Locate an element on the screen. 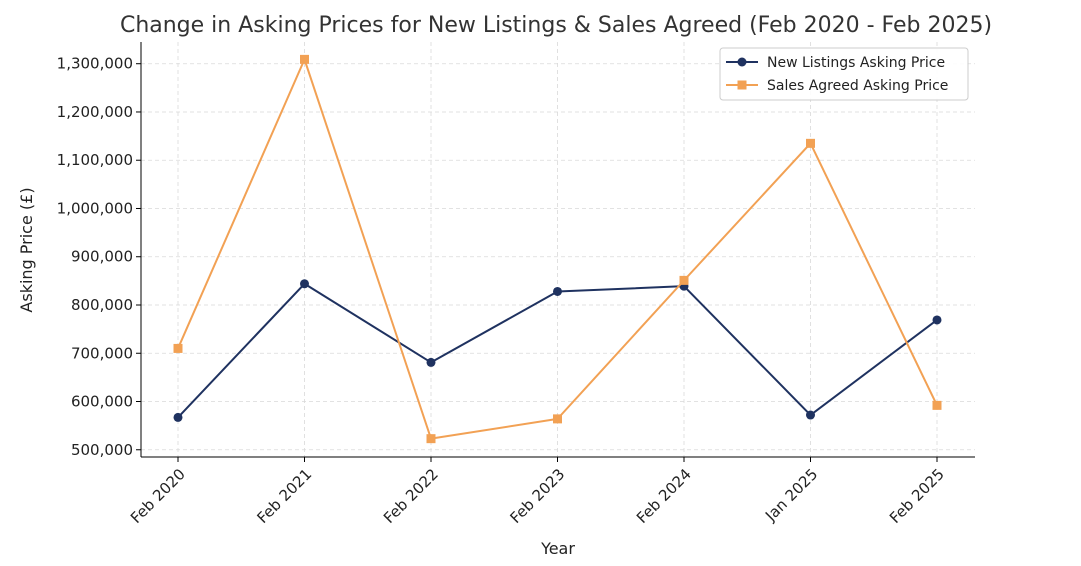  y-tick-label: 1,200,000 is located at coordinates (95, 112).